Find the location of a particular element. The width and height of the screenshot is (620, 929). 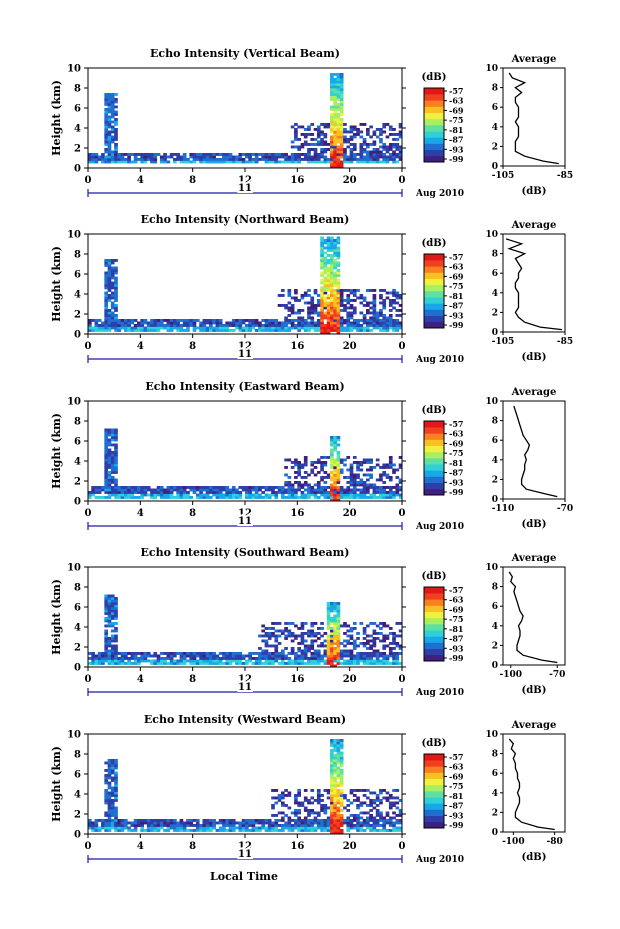

colorbar-unit: (dB) is located at coordinates (434, 743).